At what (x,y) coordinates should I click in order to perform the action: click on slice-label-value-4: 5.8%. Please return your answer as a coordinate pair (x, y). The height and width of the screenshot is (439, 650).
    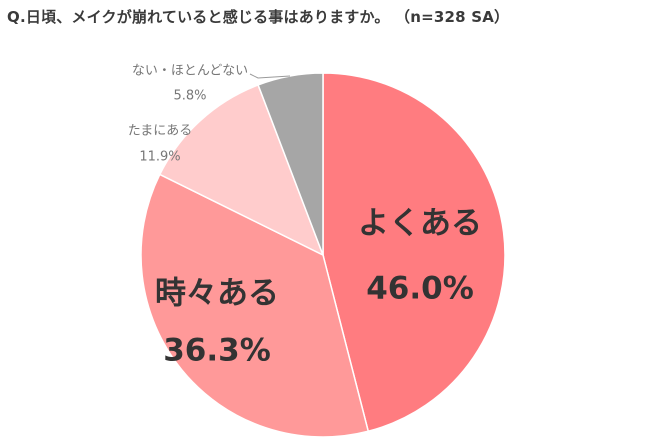
    Looking at the image, I should click on (189, 96).